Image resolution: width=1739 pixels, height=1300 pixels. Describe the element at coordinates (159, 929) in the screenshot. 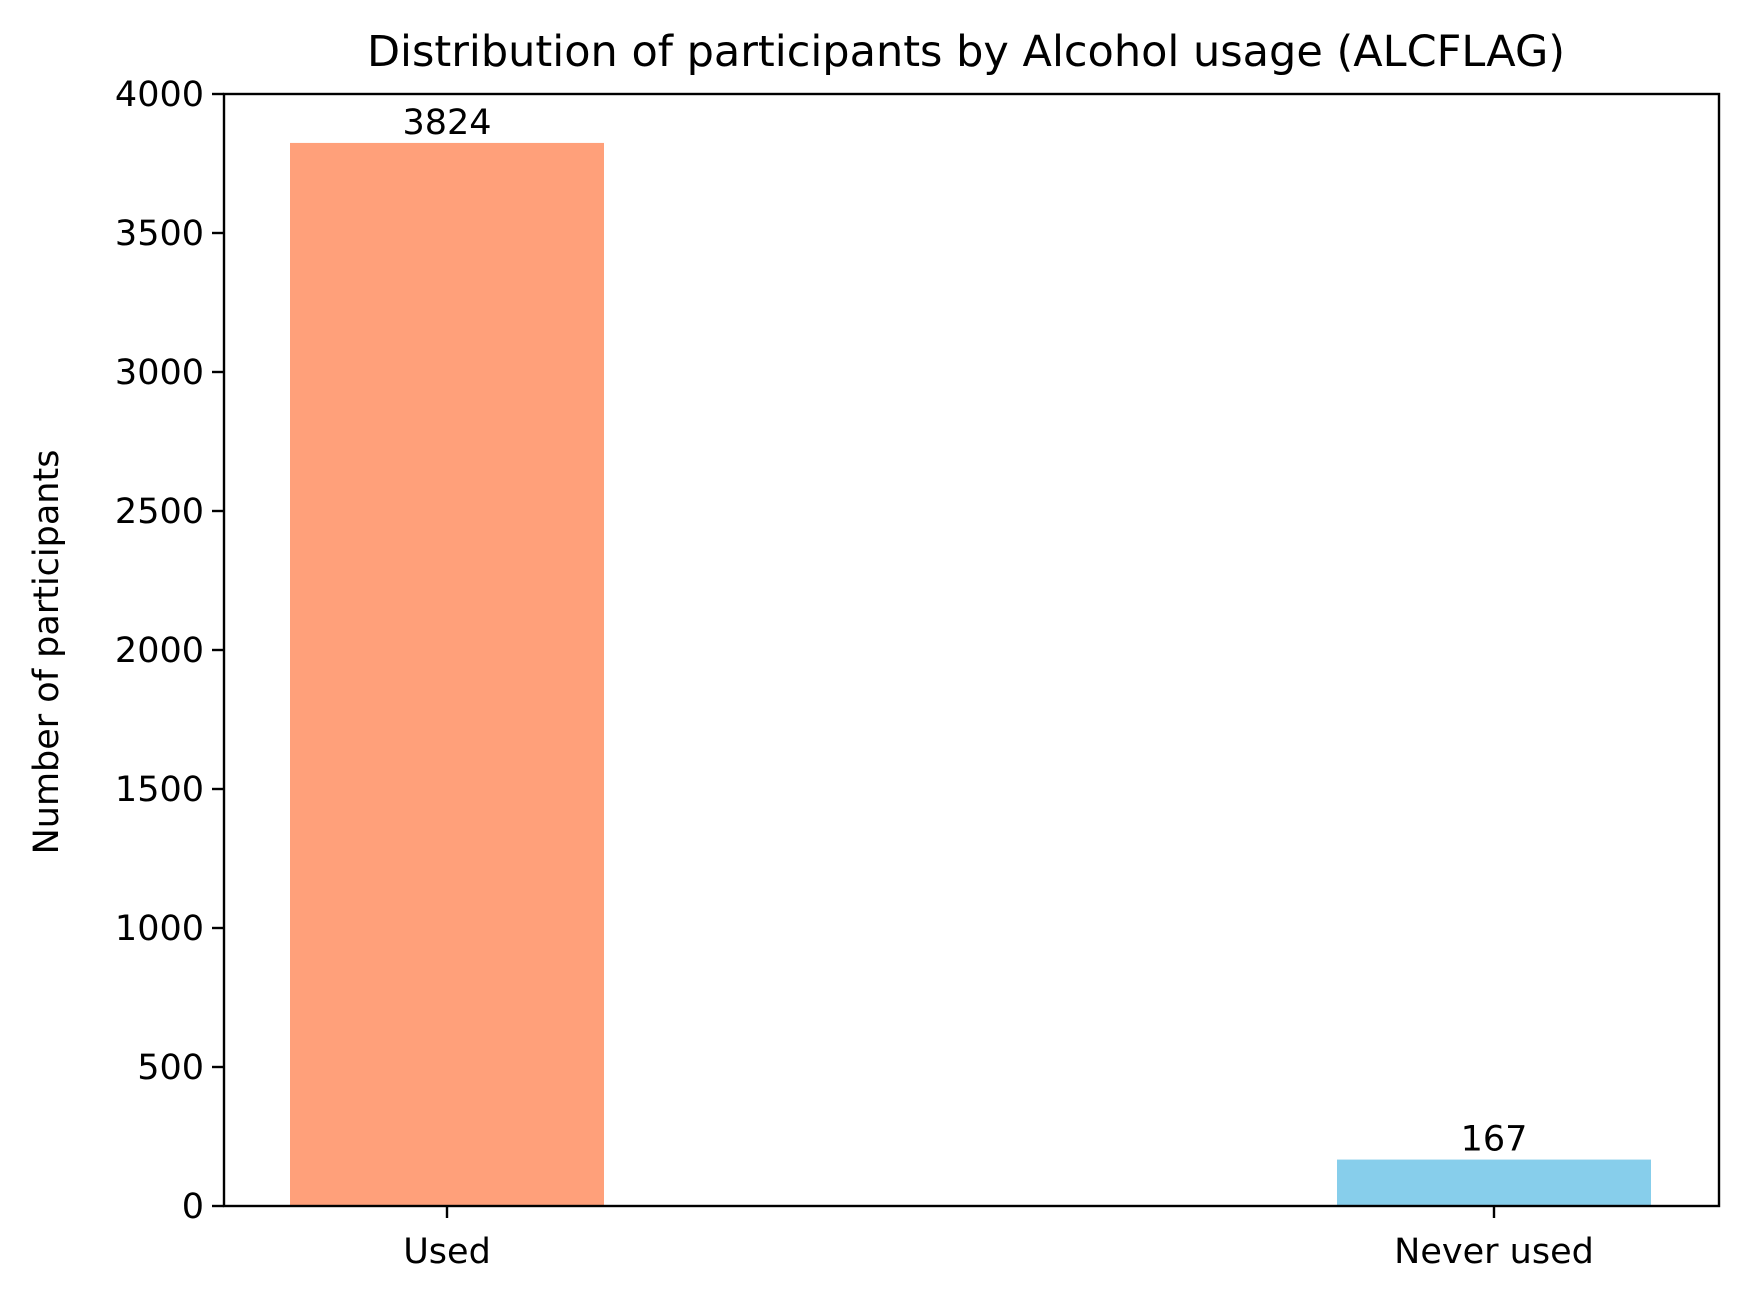

I see `y-tick-label: 1000` at that location.